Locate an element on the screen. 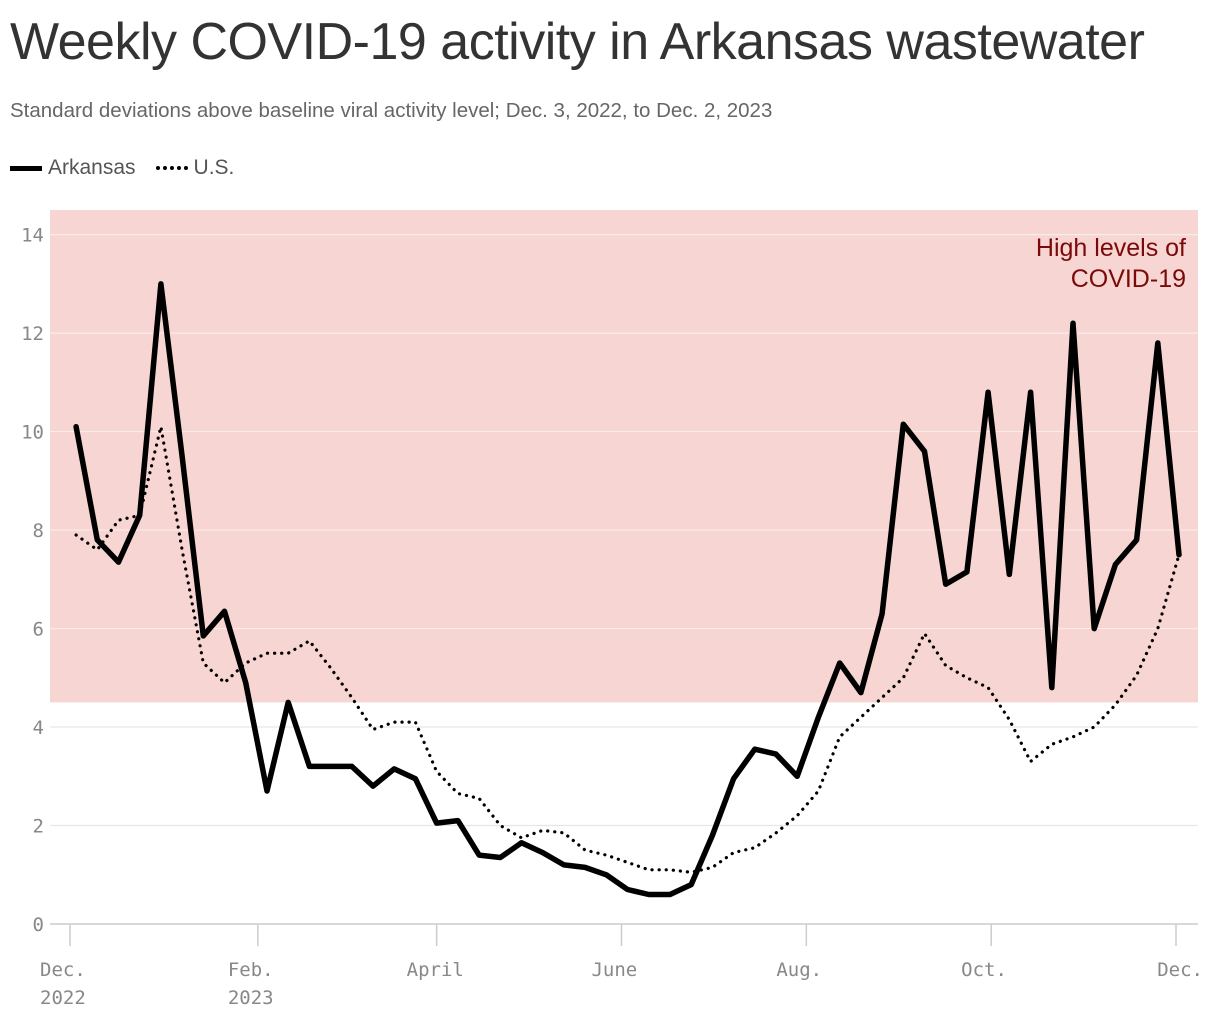 The image size is (1220, 1020). x-tick-label: June is located at coordinates (614, 970).